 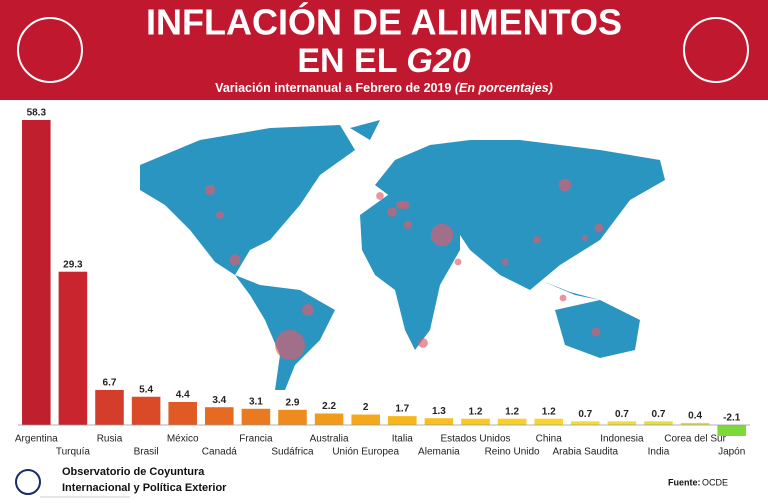 What do you see at coordinates (219, 452) in the screenshot?
I see `x-tick-label: Canadá` at bounding box center [219, 452].